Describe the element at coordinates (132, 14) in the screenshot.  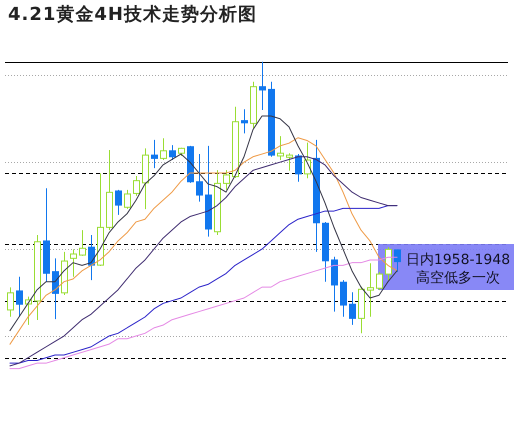
I see `chart-title: 4.21黄金4H技术走势分析图` at that location.